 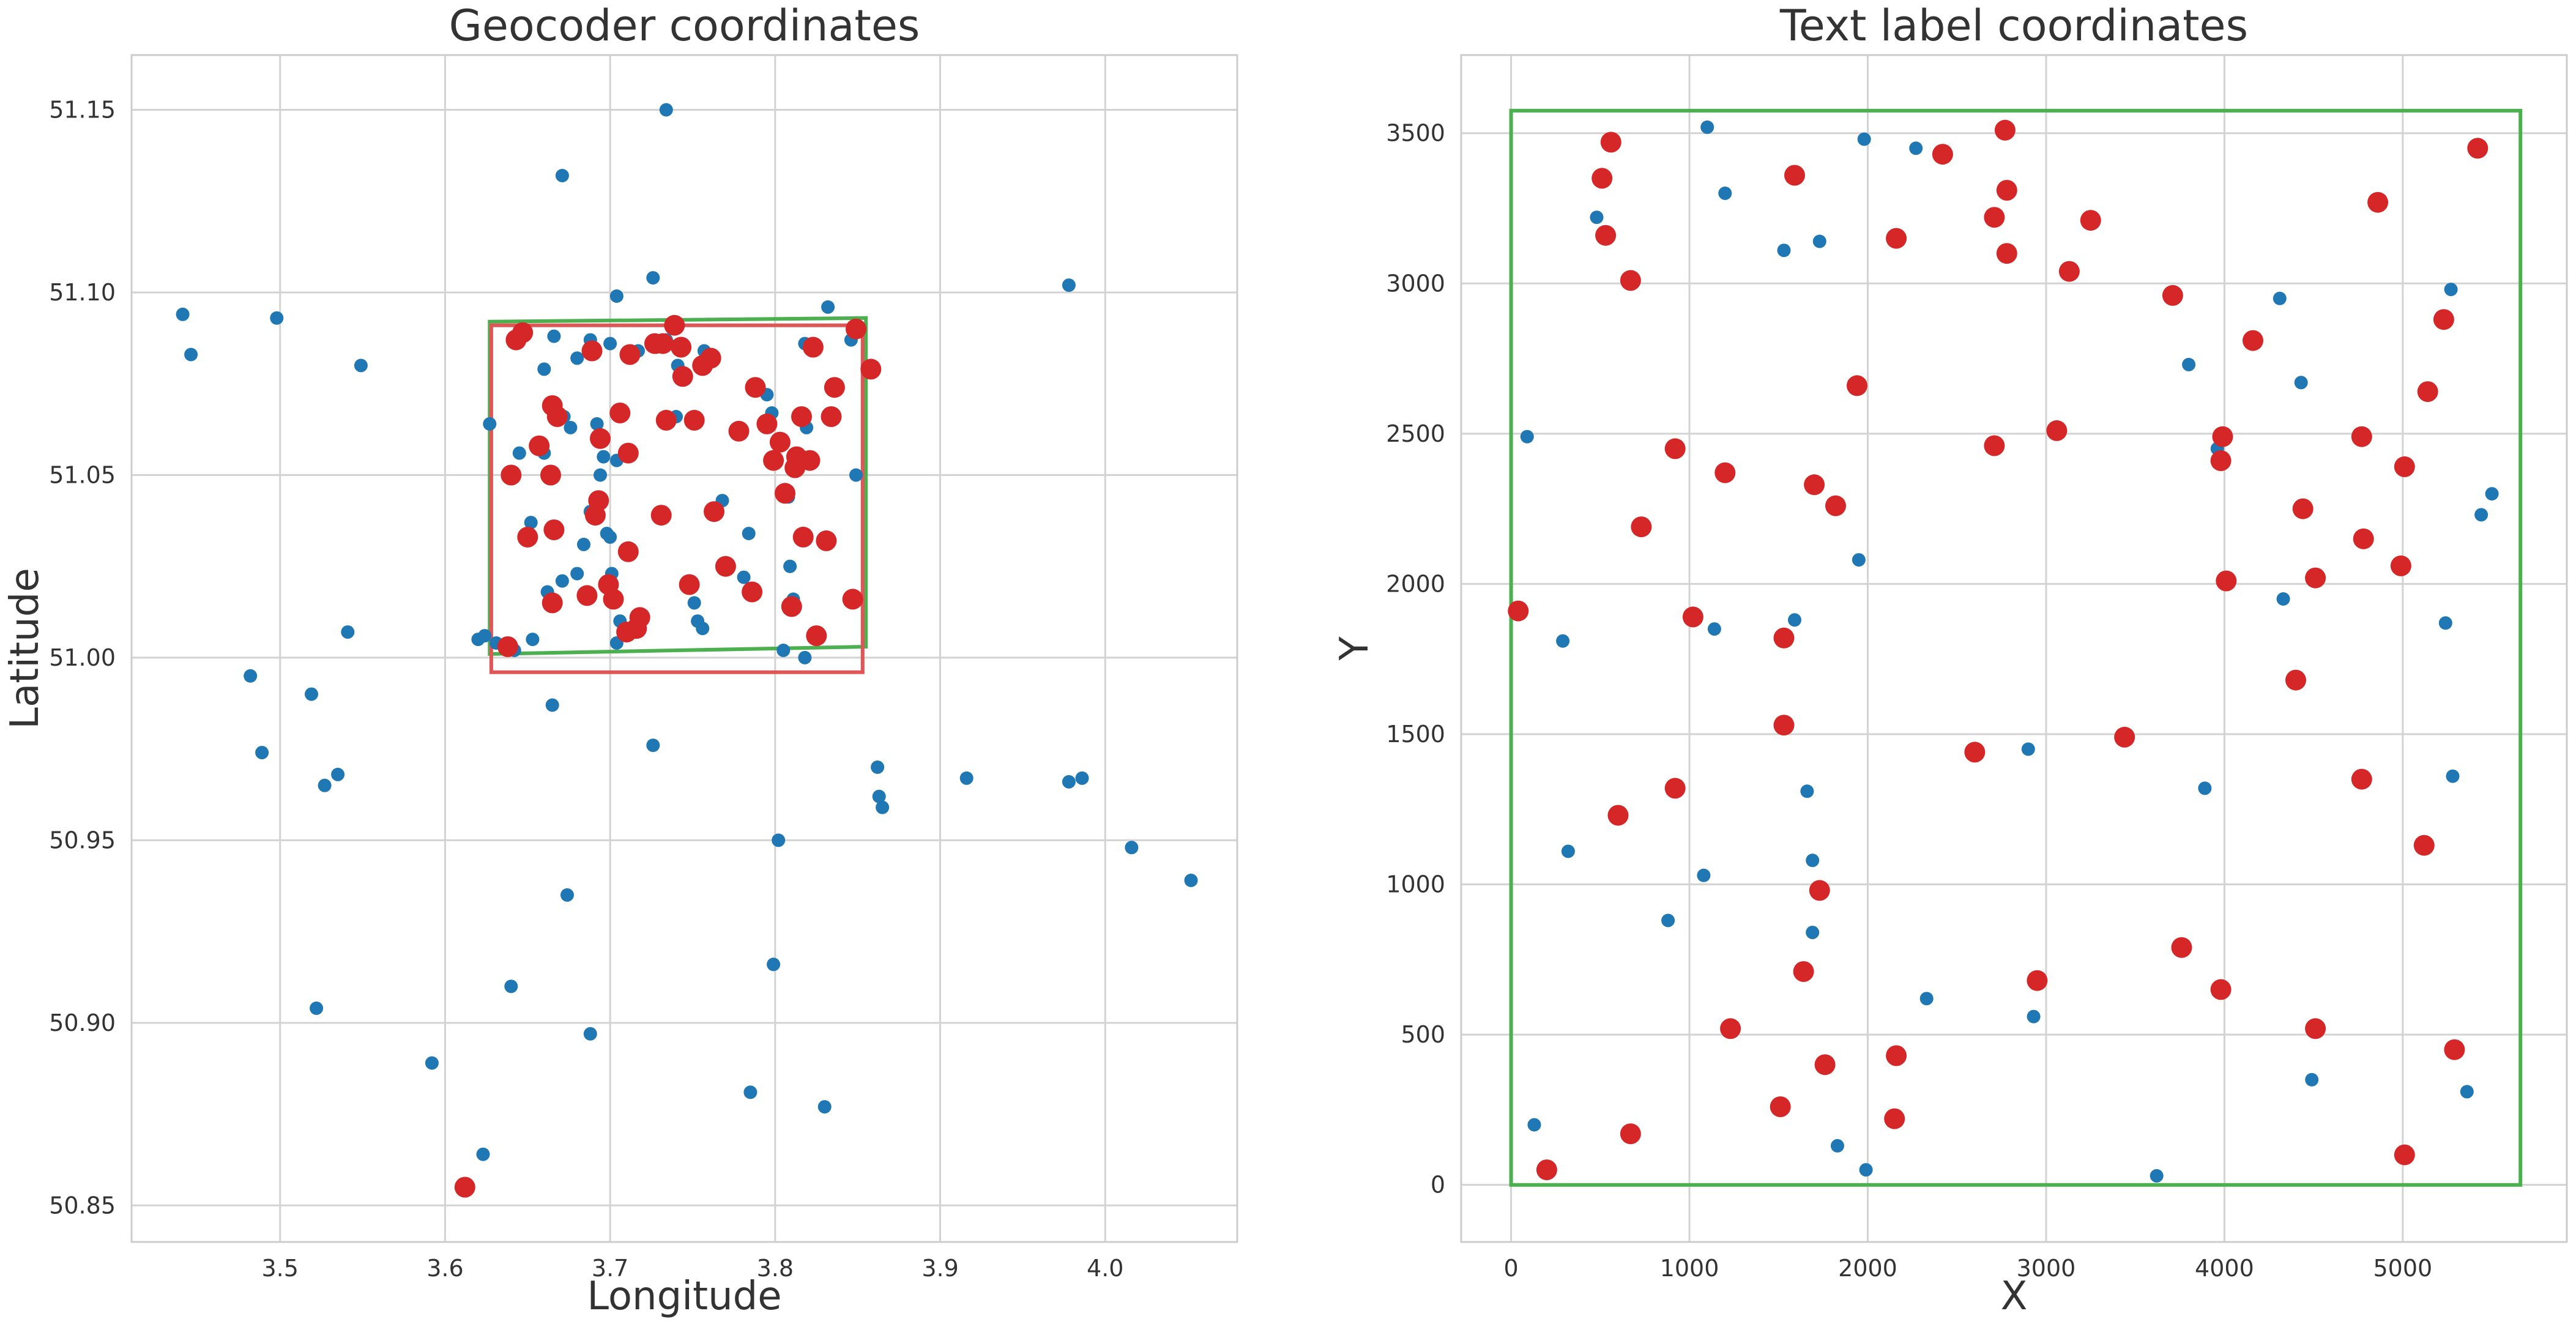 What do you see at coordinates (83, 292) in the screenshot?
I see `geocoder-y-tick-label: 51.10` at bounding box center [83, 292].